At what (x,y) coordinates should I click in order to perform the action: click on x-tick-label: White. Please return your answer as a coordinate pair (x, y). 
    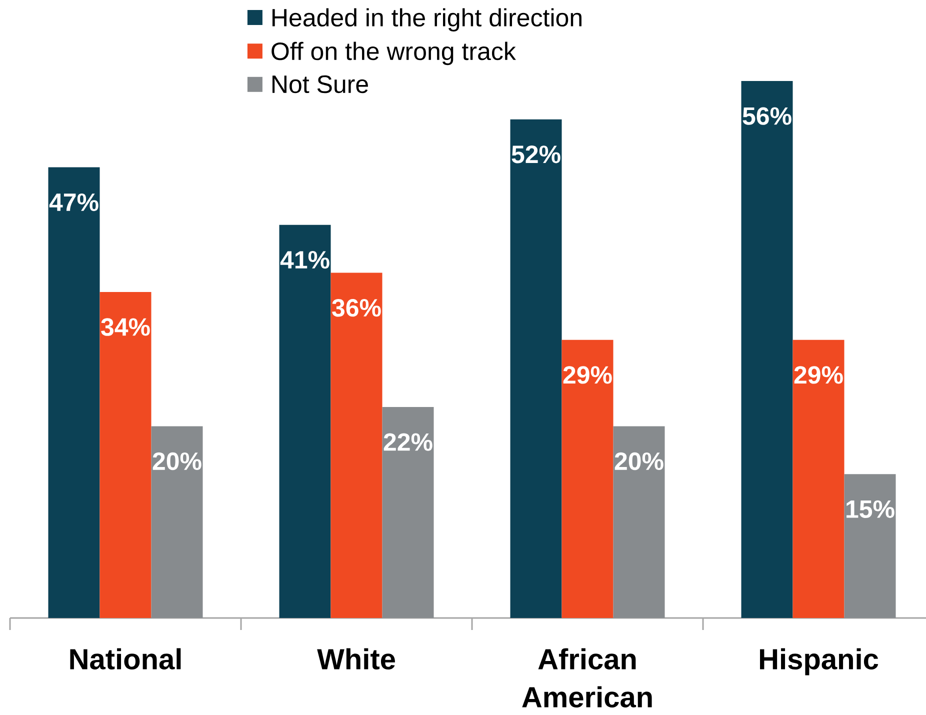
    Looking at the image, I should click on (356, 659).